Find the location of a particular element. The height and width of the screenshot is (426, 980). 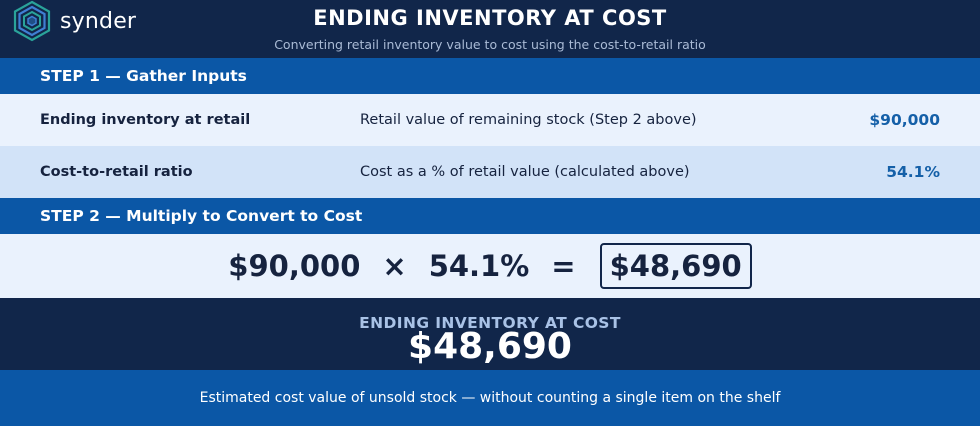

synder-hexagon-logo-icon is located at coordinates (32, 21).